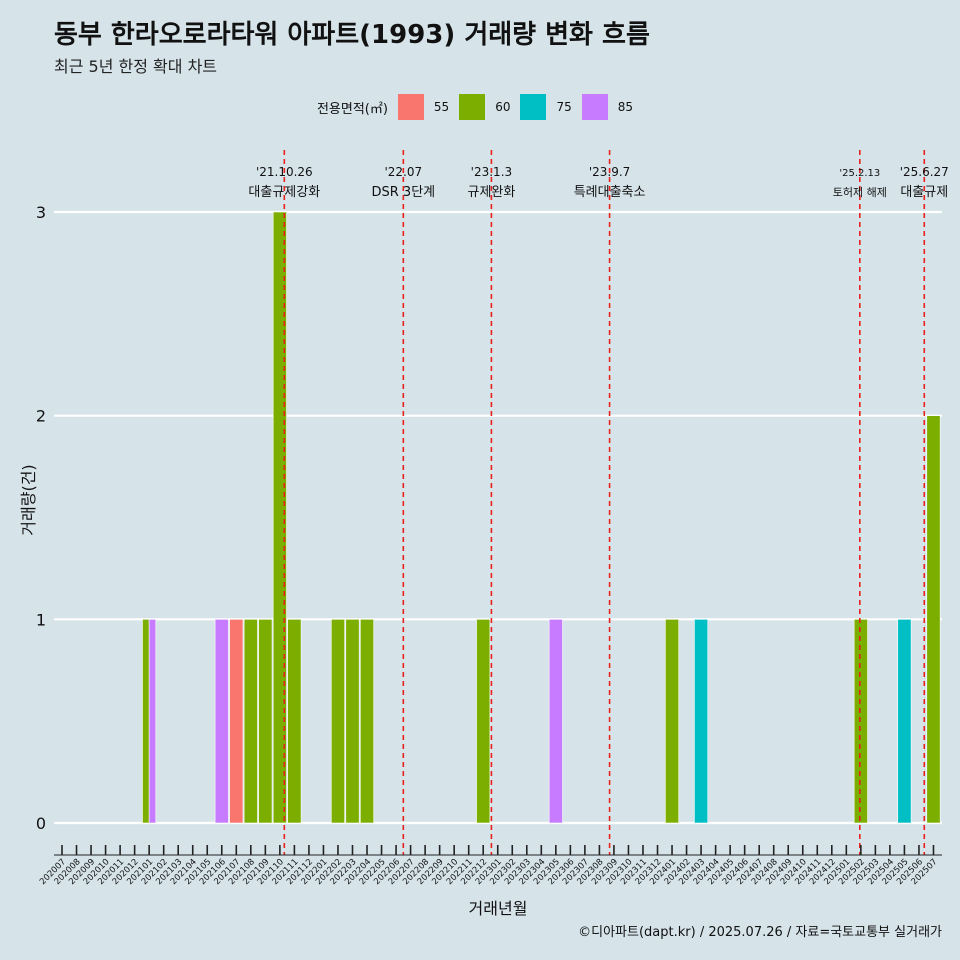 The image size is (960, 960). I want to click on event-label-5: 대출규제, so click(924, 192).